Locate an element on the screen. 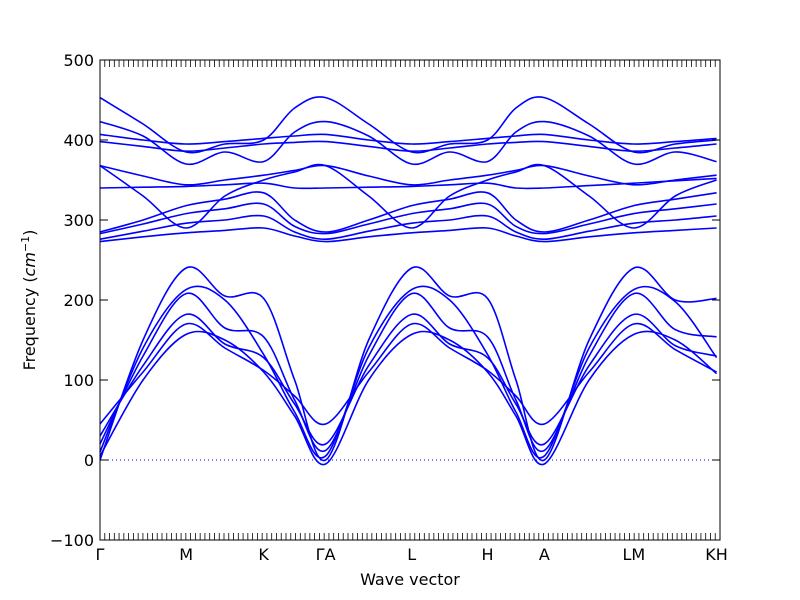  y-tick-label: 0 is located at coordinates (89, 460).